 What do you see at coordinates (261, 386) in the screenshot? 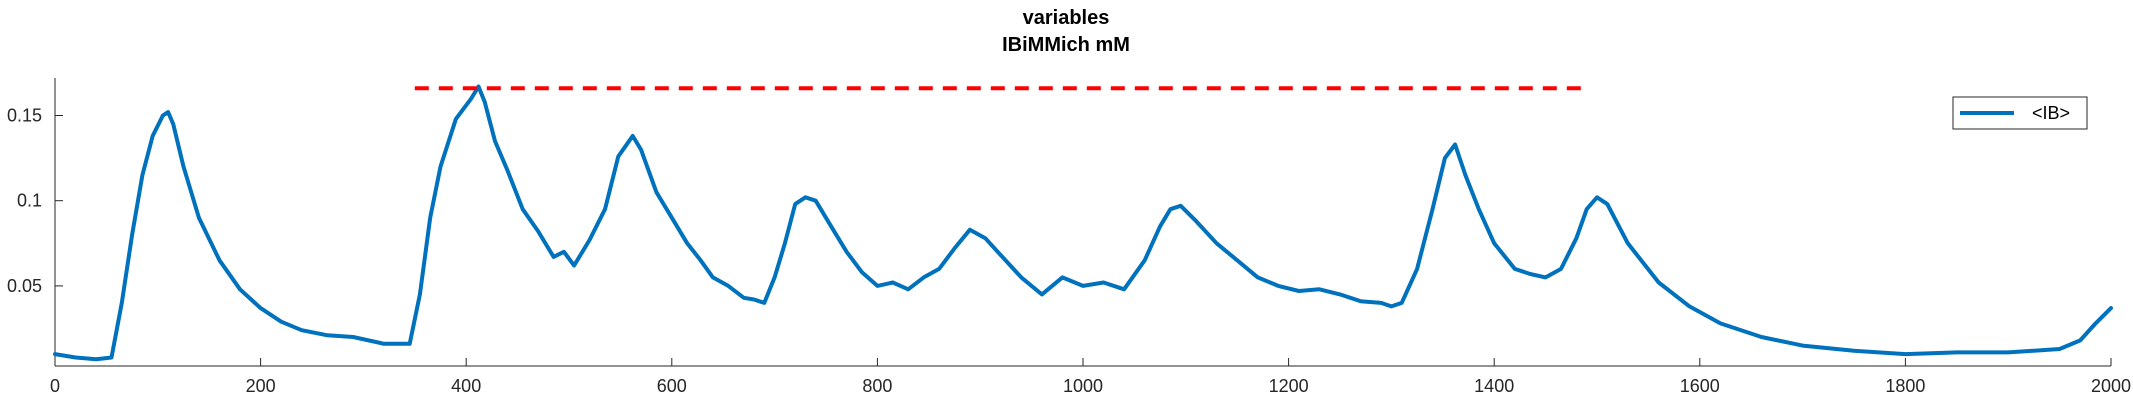
I see `x-tick-label: 200` at bounding box center [261, 386].